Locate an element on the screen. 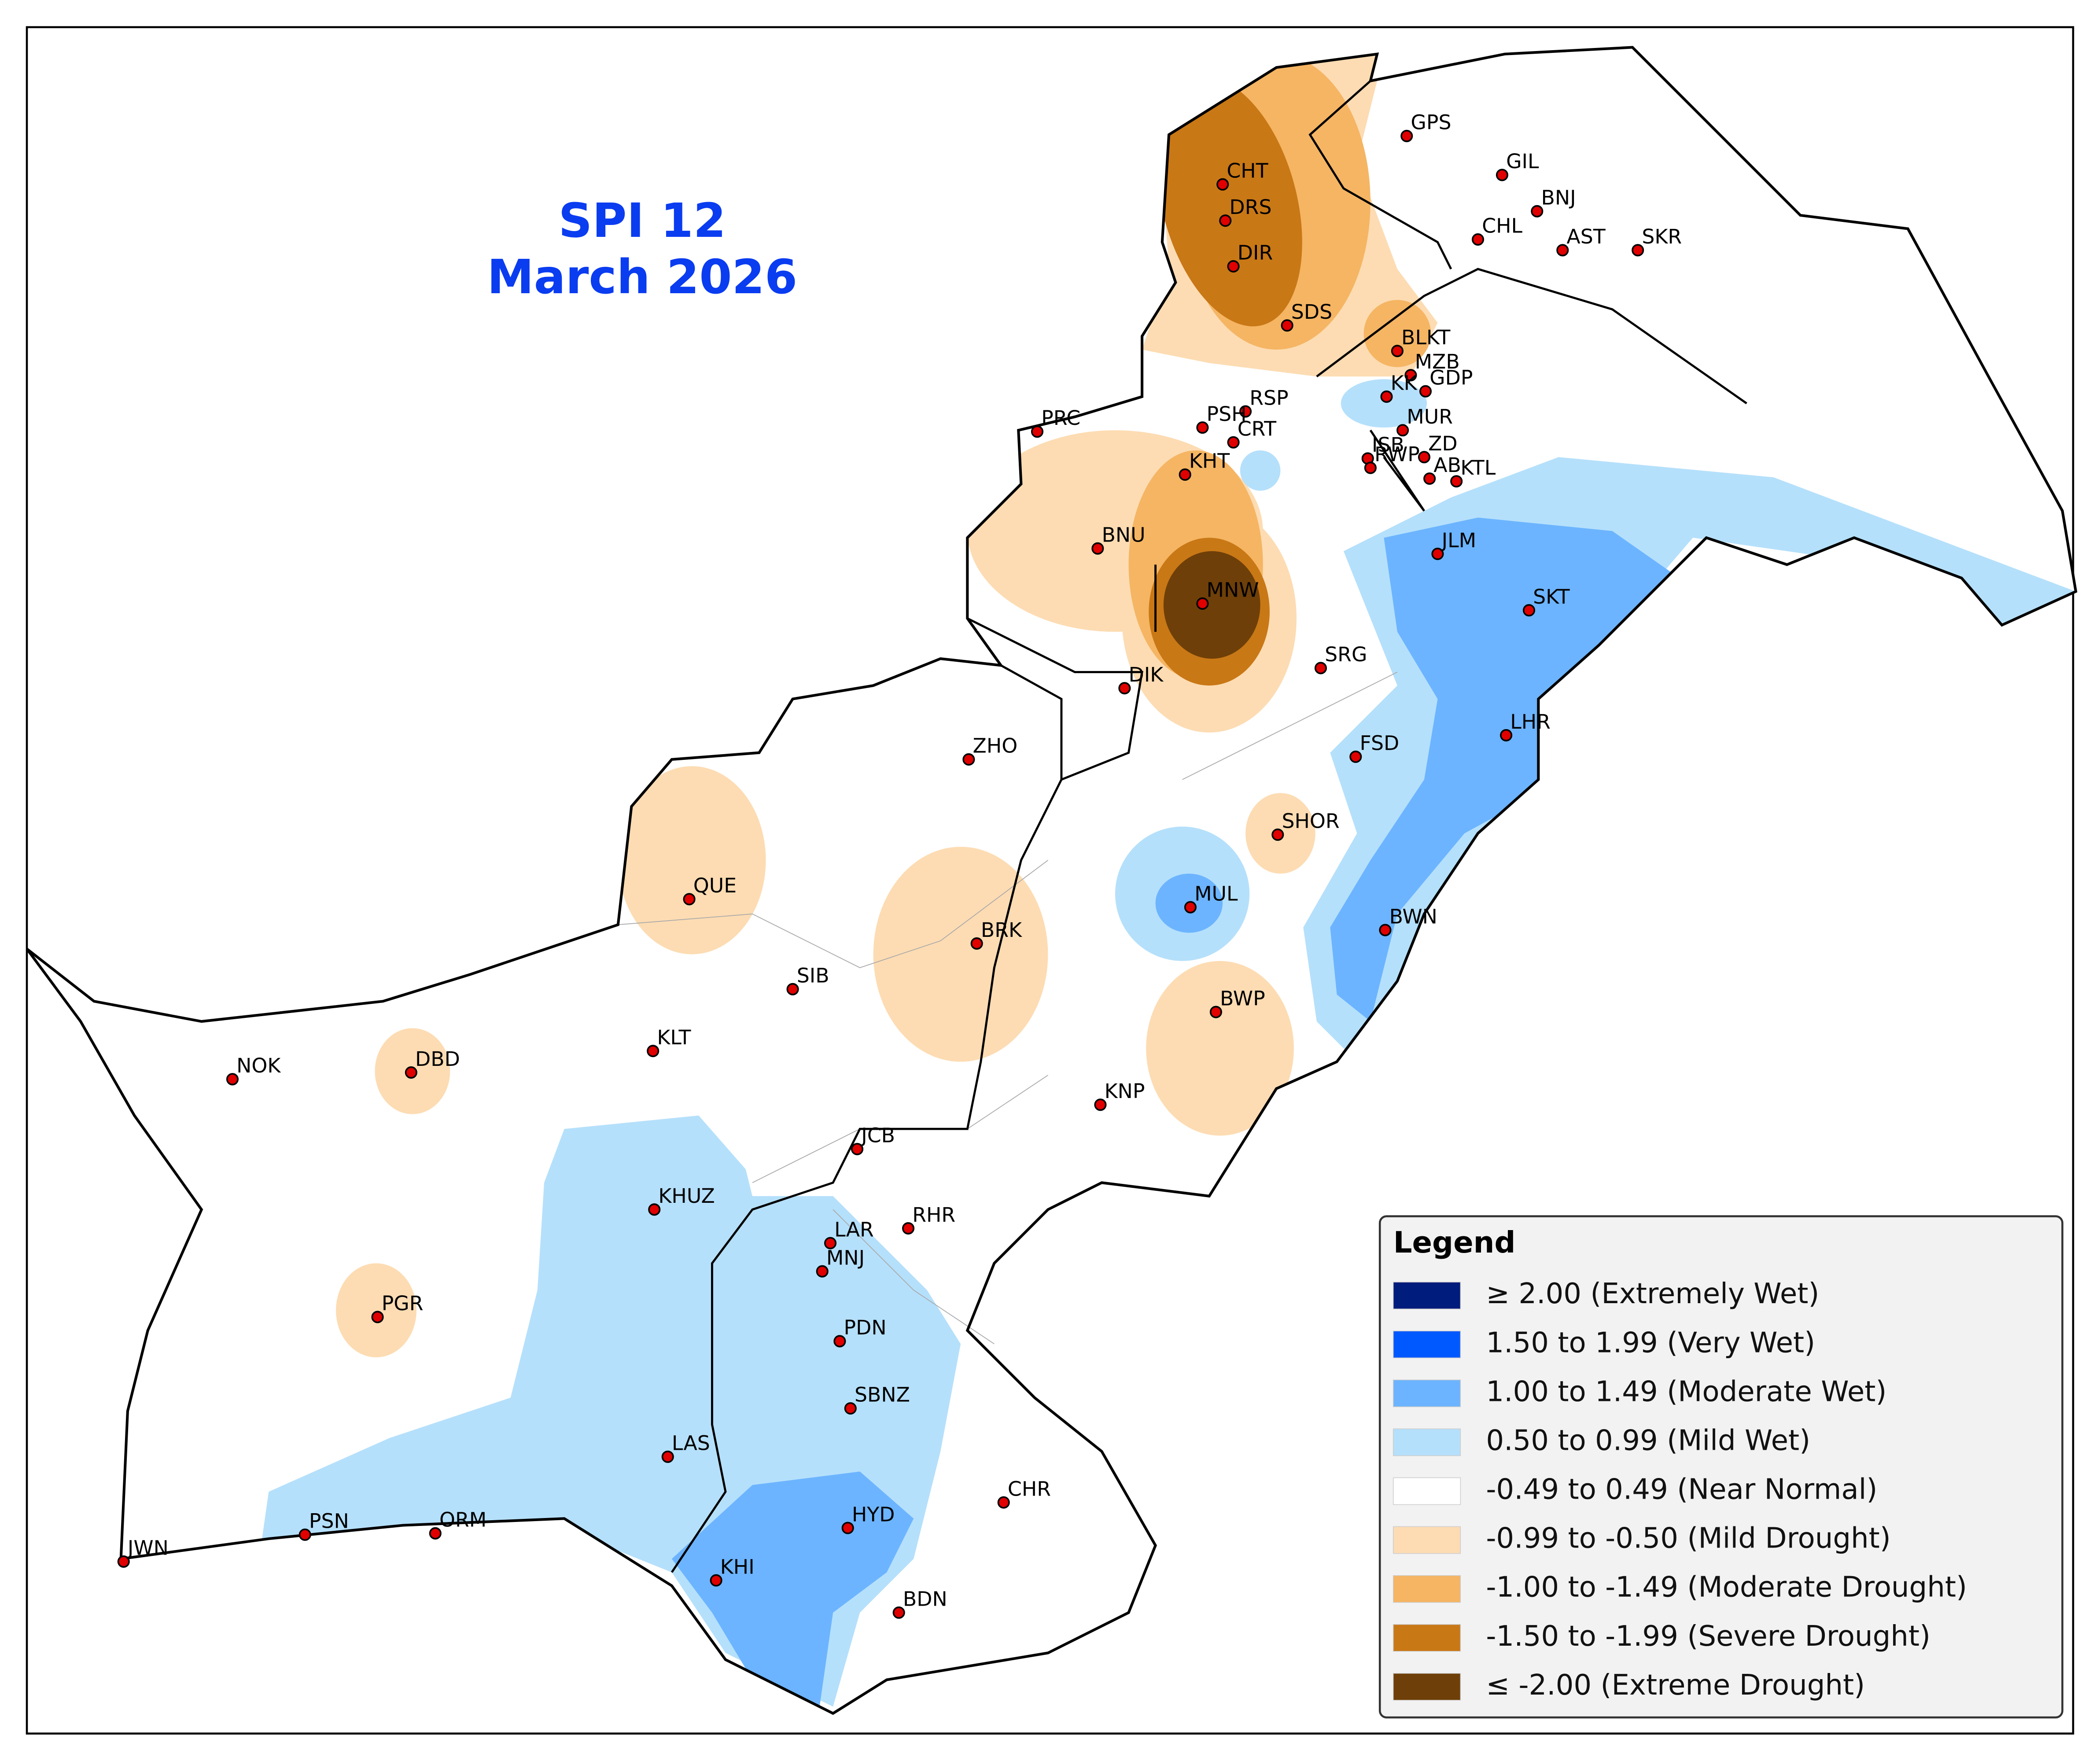 The height and width of the screenshot is (1754, 2100). station-label: HYD is located at coordinates (873, 1514).